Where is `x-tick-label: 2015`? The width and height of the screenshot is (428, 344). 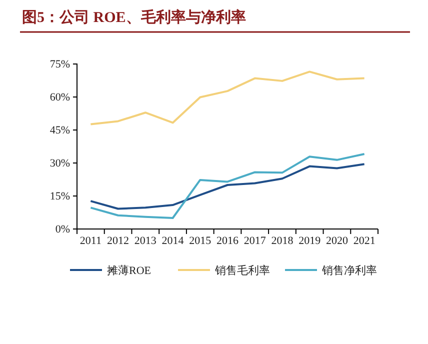
x-tick-label: 2015 is located at coordinates (200, 241).